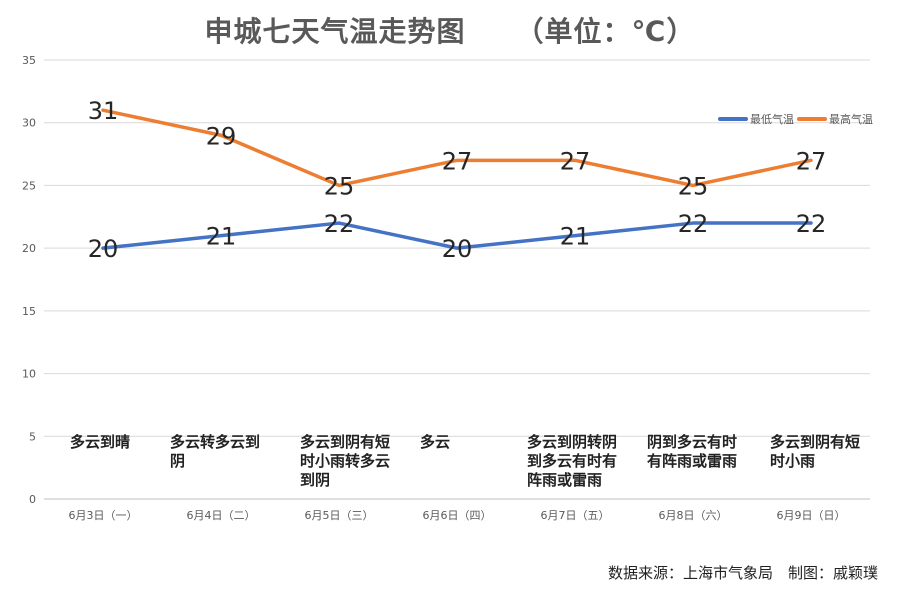  I want to click on x-tick-label: 6月9日（日）, so click(811, 515).